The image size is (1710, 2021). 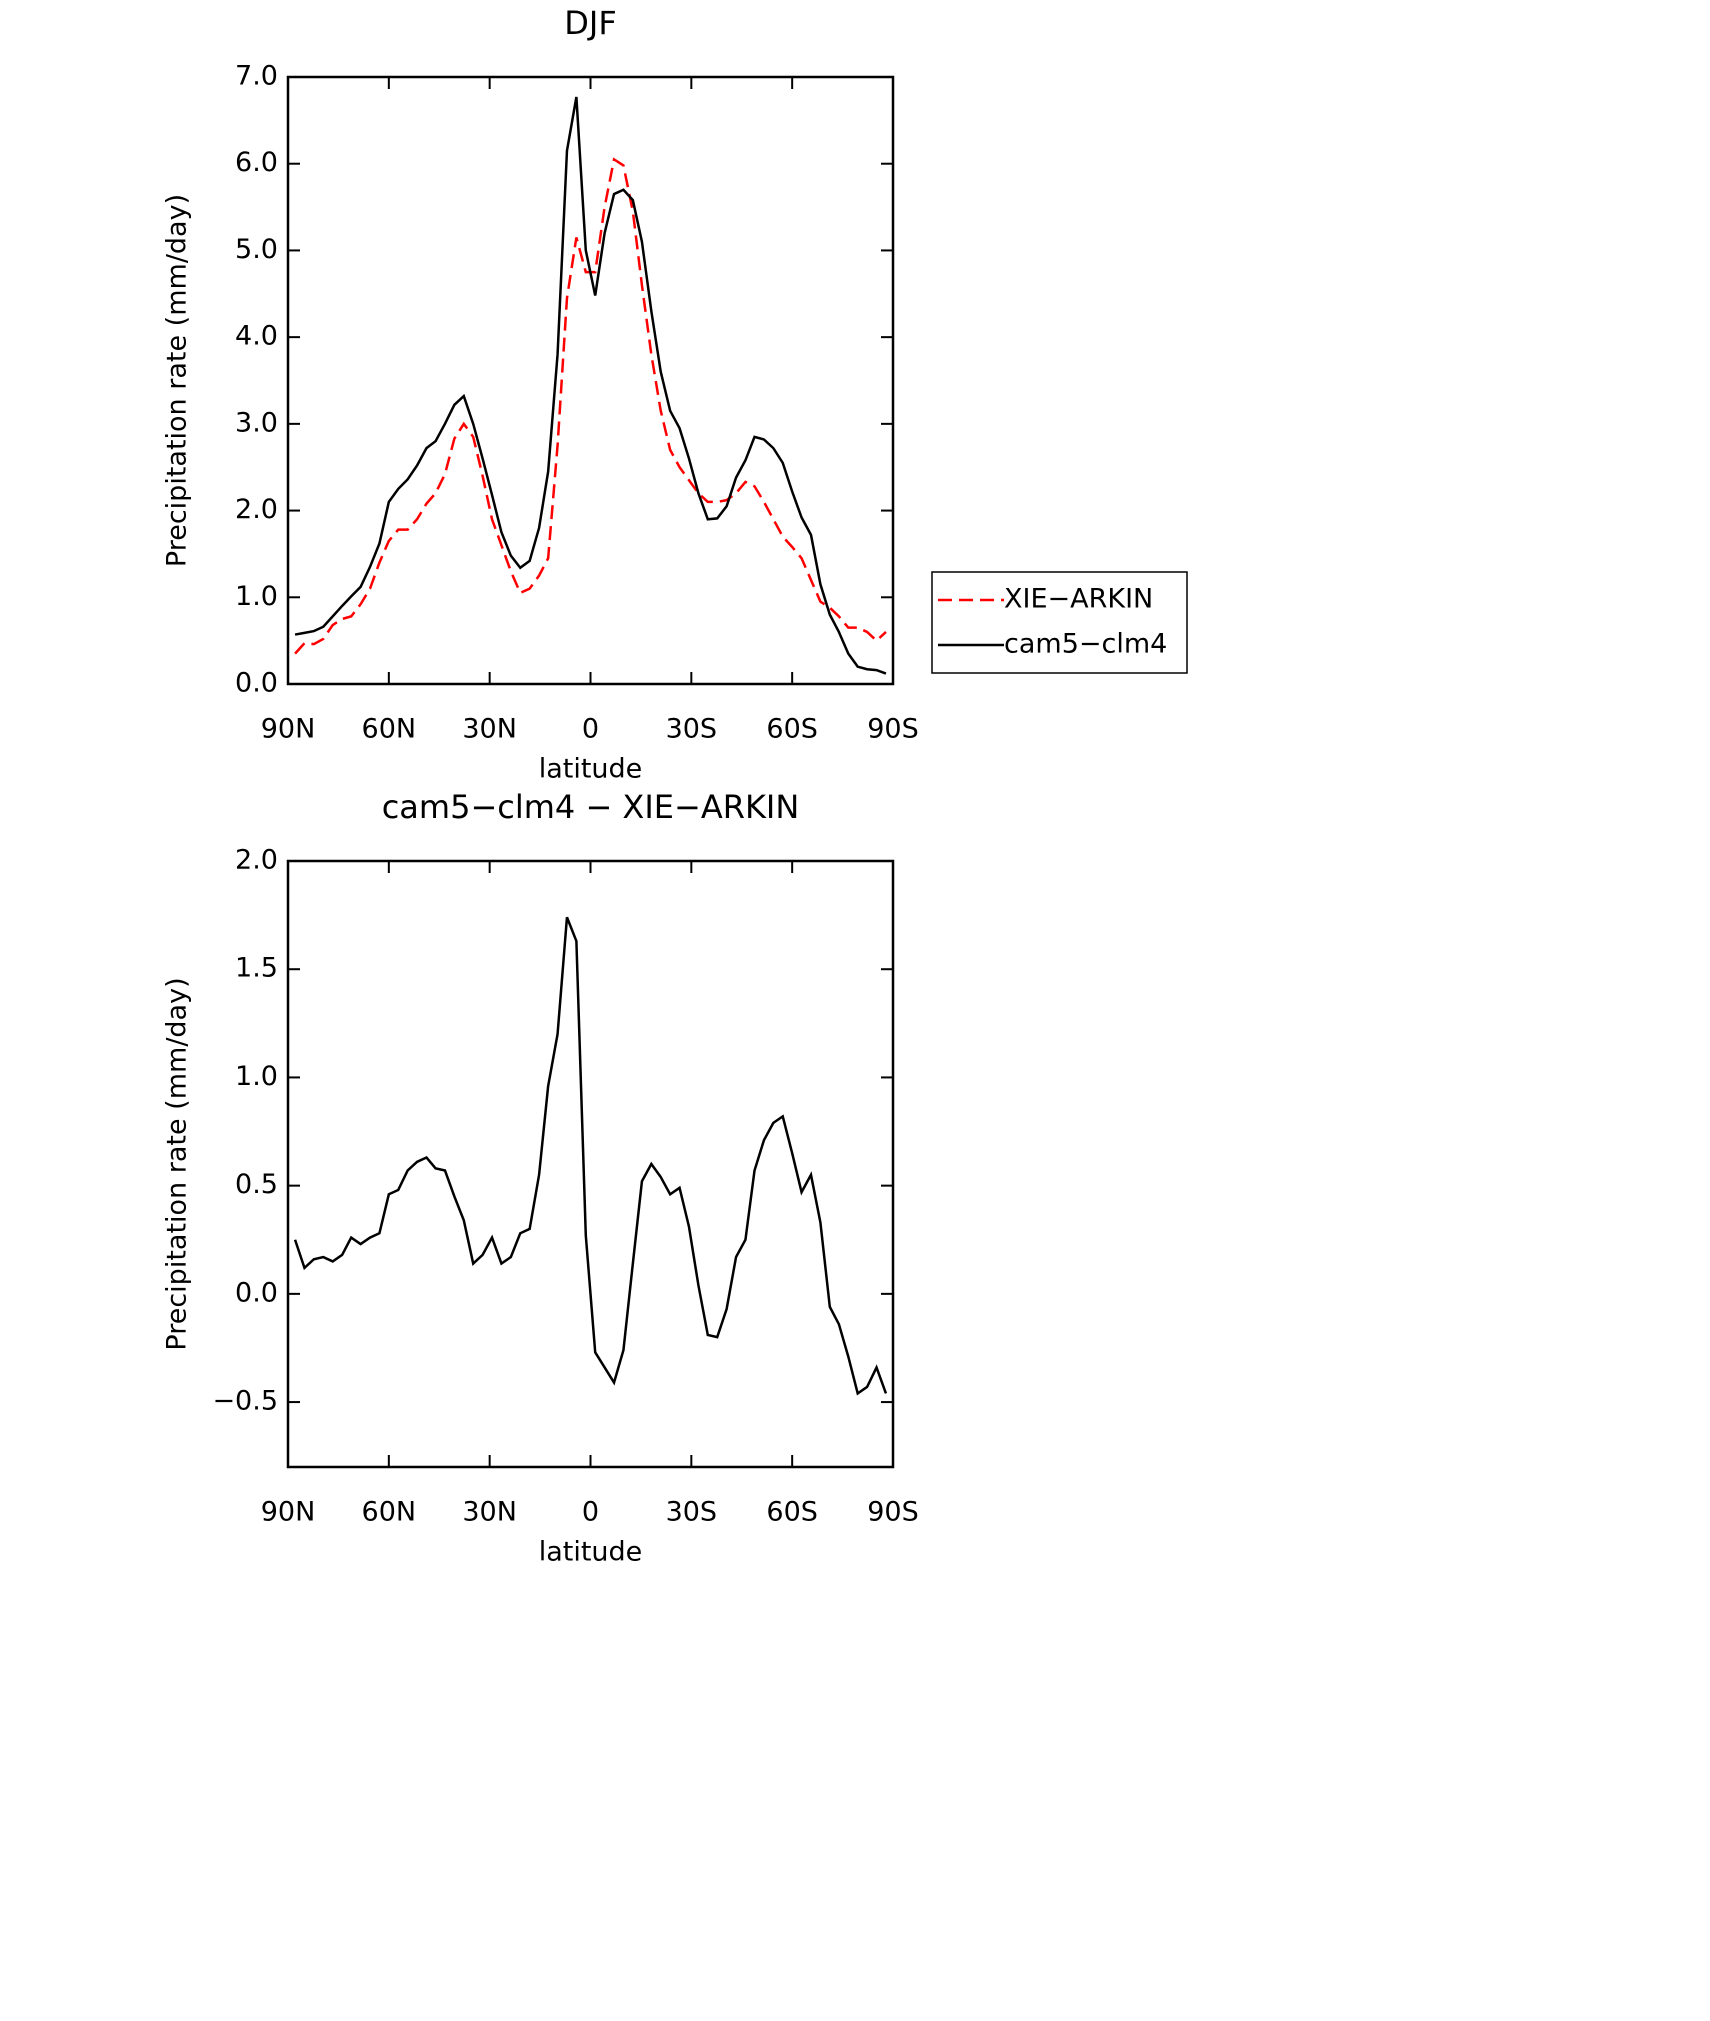 I want to click on y-tick-label: 3.0, so click(x=256, y=422).